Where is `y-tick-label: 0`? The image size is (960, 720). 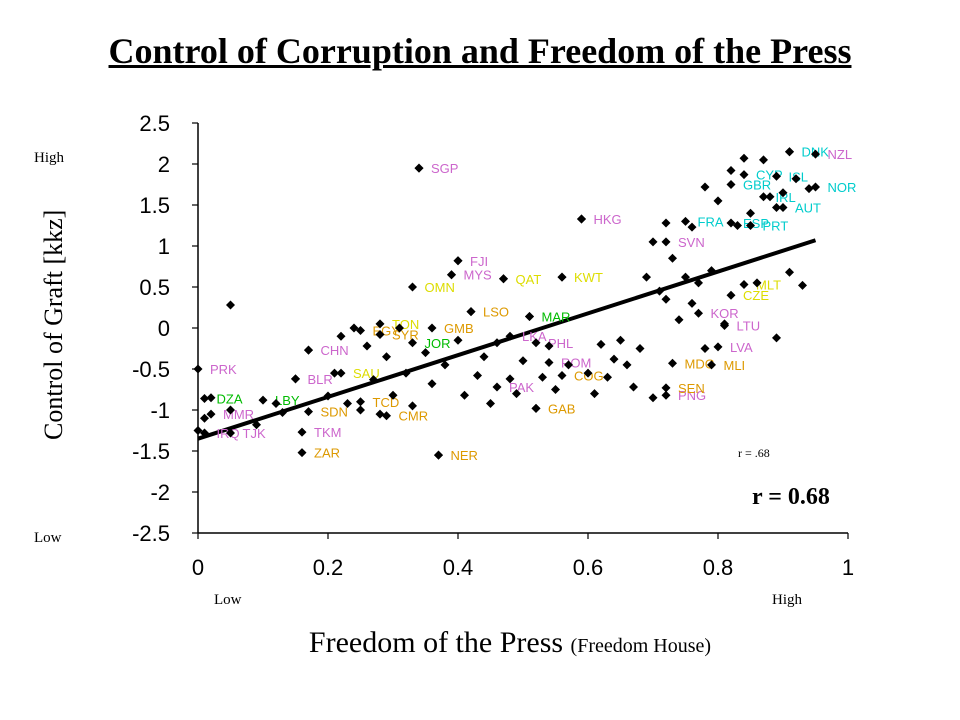
y-tick-label: 0 is located at coordinates (164, 328).